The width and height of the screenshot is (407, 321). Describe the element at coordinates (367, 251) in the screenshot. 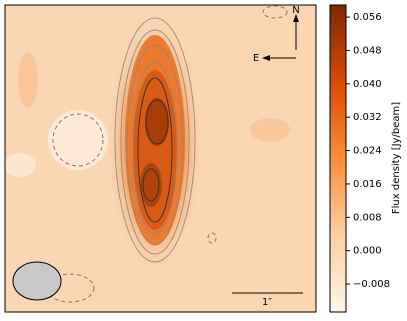

I see `colorbar-tick-label: 0.000` at that location.